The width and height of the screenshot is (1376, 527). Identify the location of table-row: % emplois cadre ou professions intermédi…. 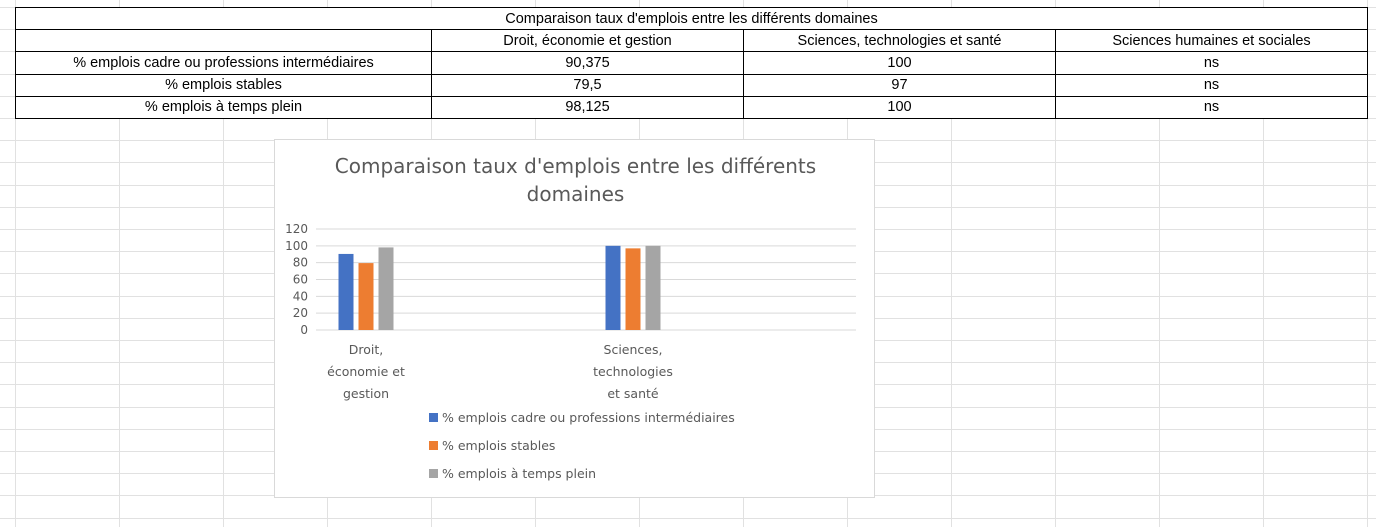
(691, 63).